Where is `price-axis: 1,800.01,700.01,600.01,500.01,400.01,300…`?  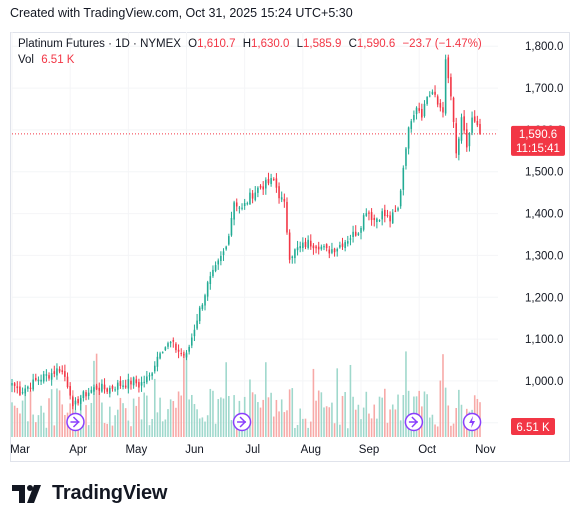 price-axis: 1,800.01,700.01,600.01,500.01,400.01,300… is located at coordinates (544, 235).